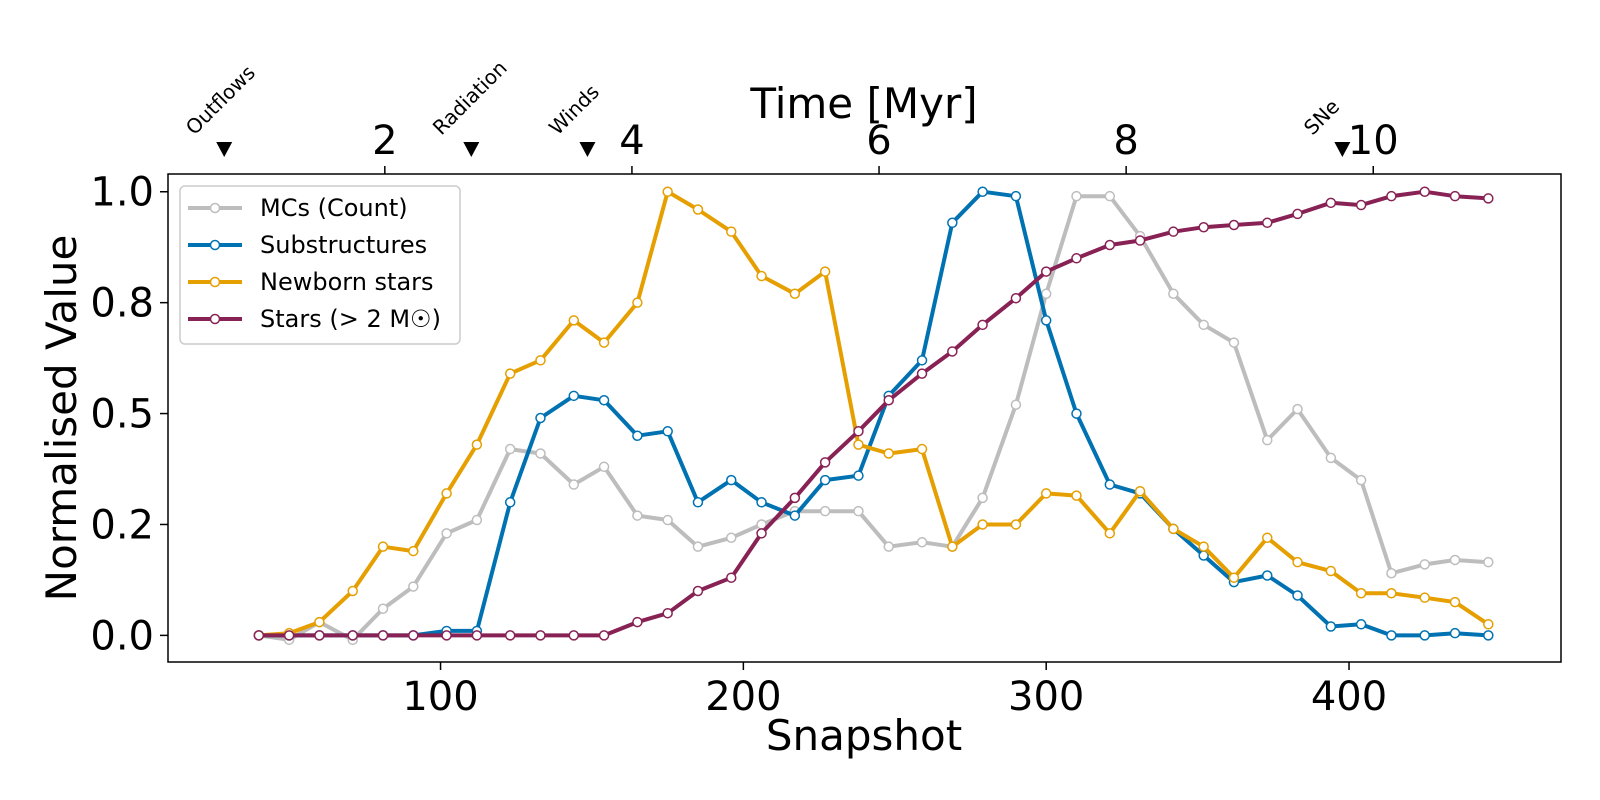 Image resolution: width=1600 pixels, height=800 pixels. Describe the element at coordinates (631, 141) in the screenshot. I see `top-tick-label-4: 4` at that location.